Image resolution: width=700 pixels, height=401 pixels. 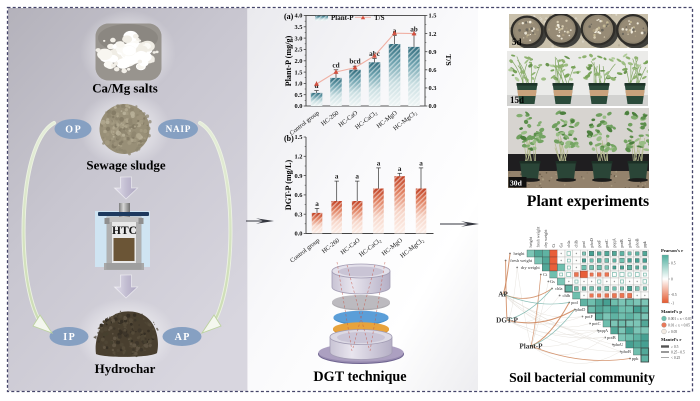 I want to click on svg-text: 3.0, so click(x=299, y=38).